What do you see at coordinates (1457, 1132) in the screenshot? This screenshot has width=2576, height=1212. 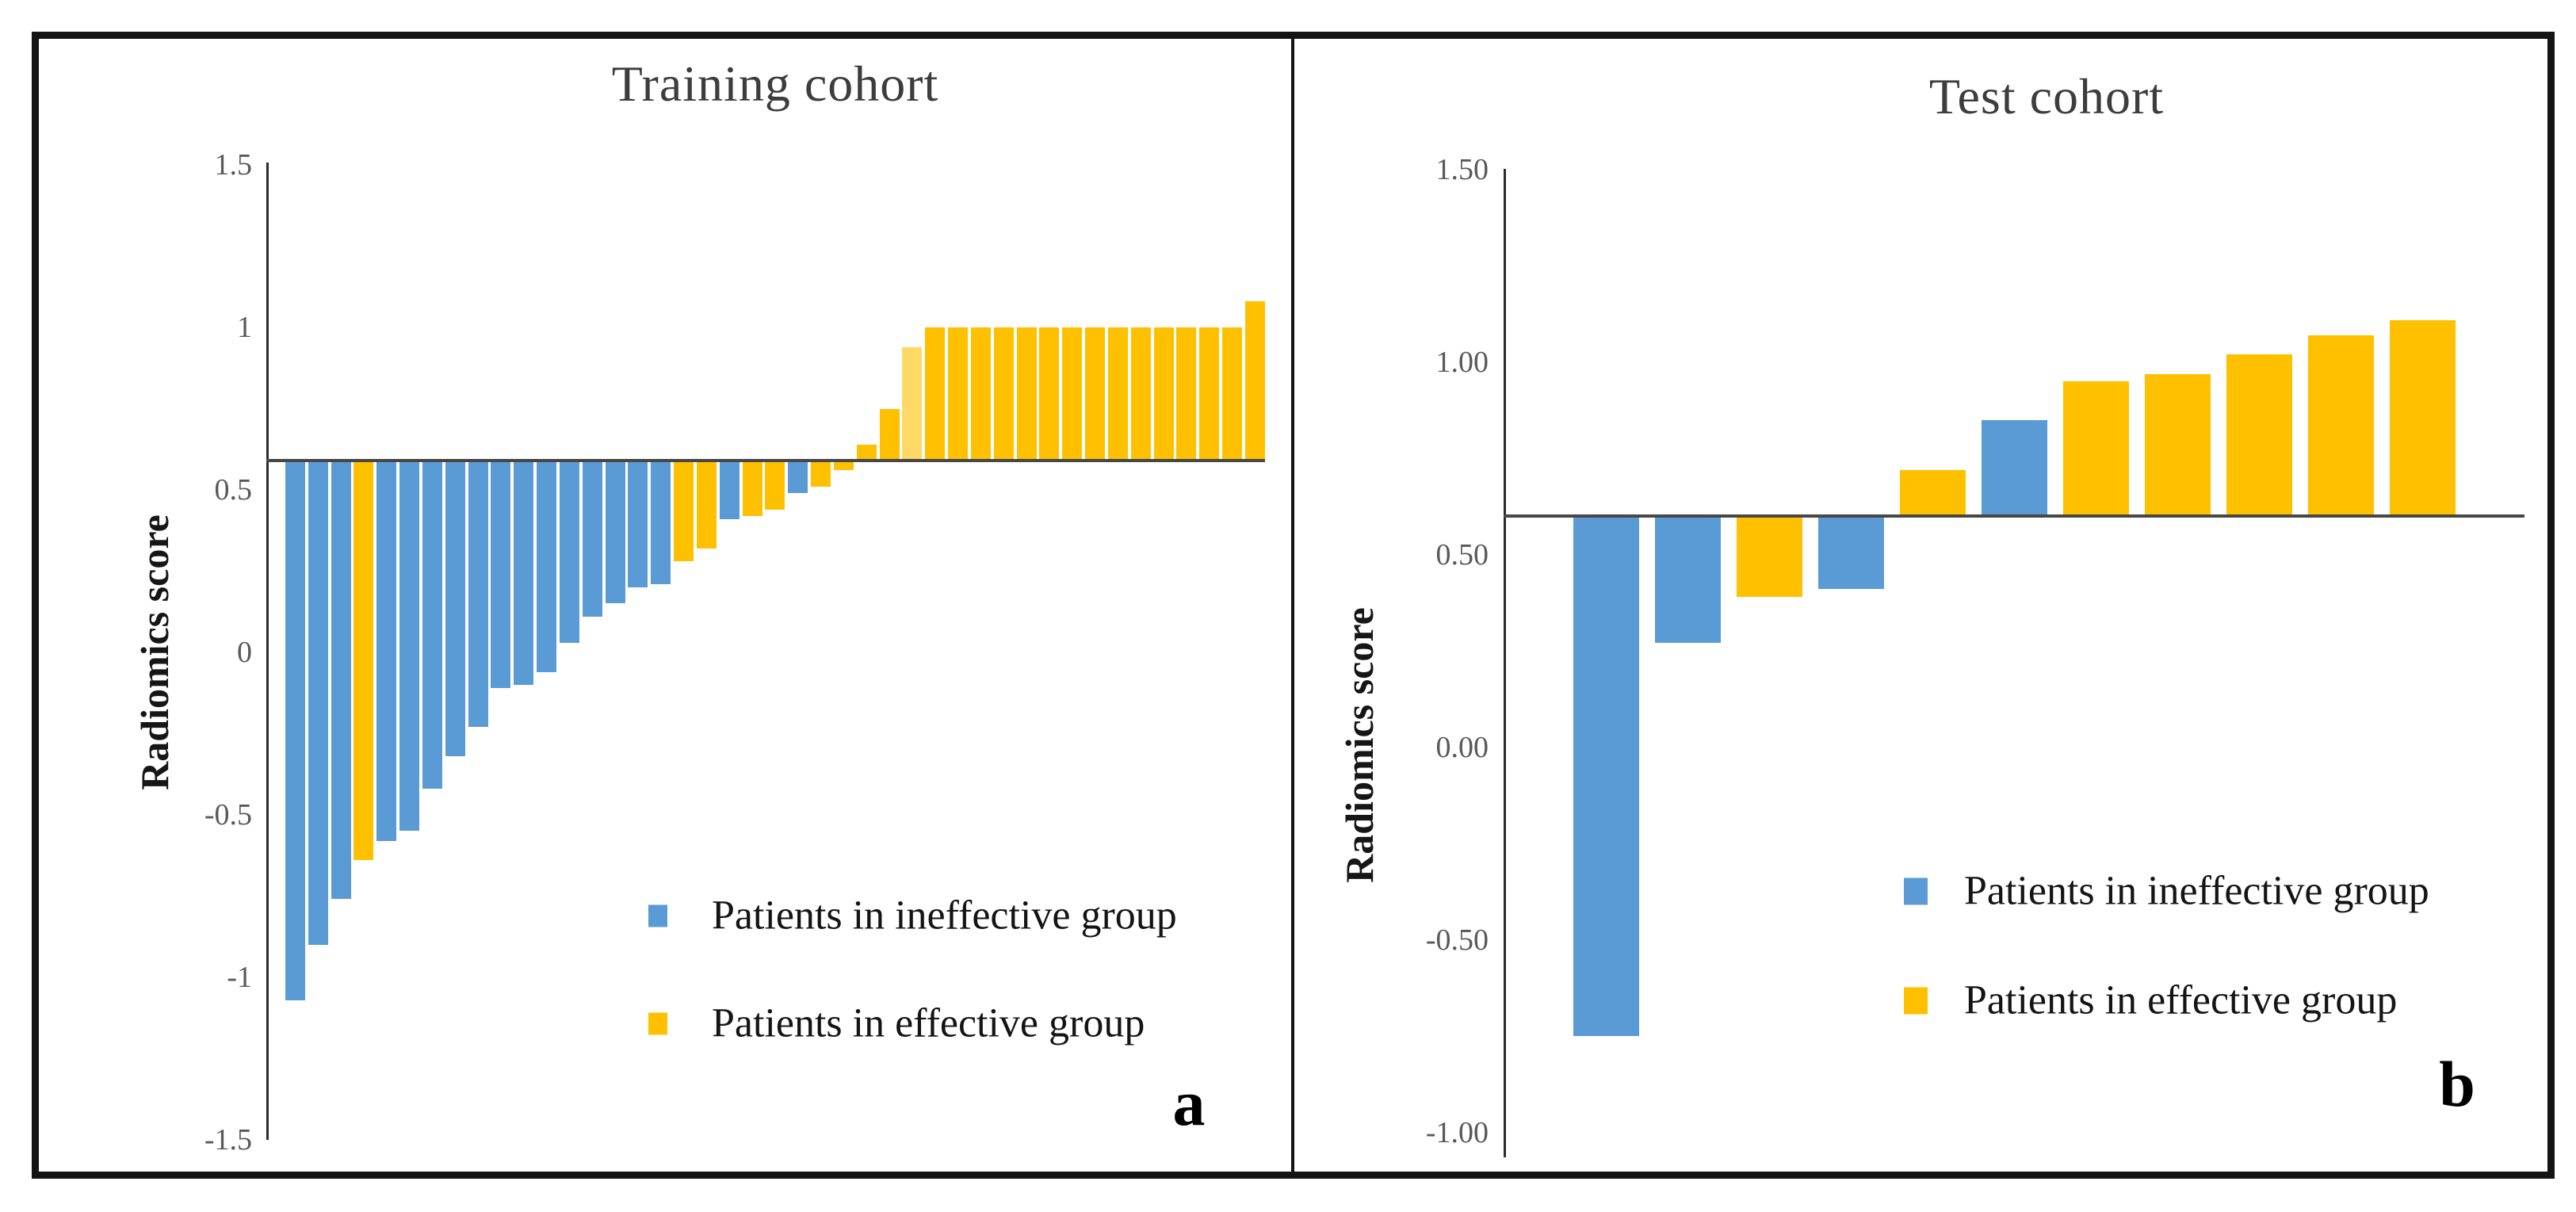 I see `y-tick-label: -1.00` at bounding box center [1457, 1132].